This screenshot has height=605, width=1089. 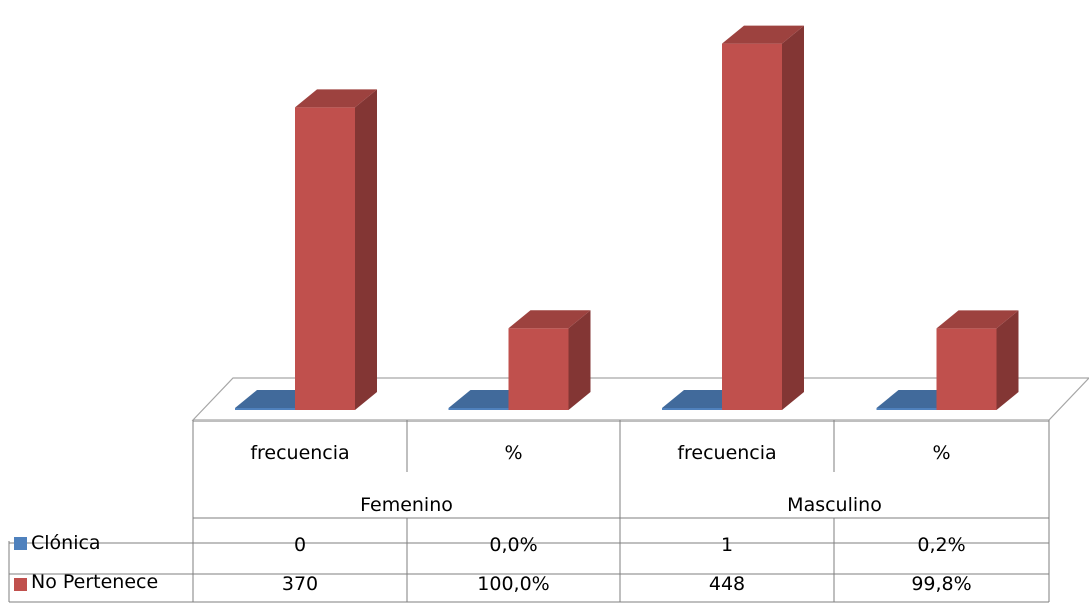 I want to click on chart-floor, so click(x=640, y=399).